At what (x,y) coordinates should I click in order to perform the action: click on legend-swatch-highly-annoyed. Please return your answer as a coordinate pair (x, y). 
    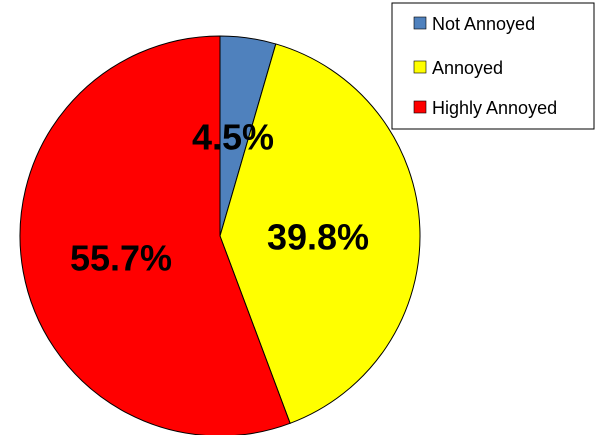
    Looking at the image, I should click on (420, 107).